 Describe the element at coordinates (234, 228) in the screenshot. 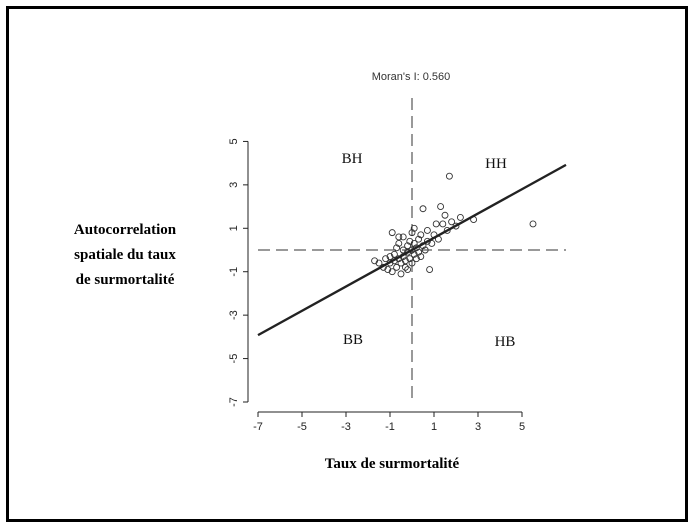

I see `y-tick-label: 1` at that location.